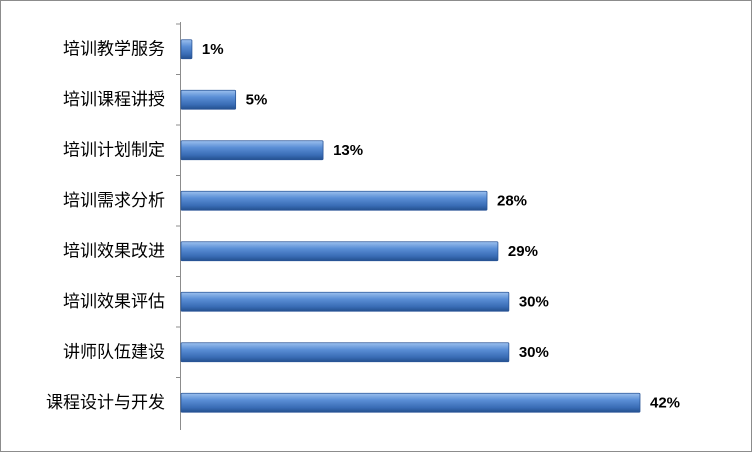  Describe the element at coordinates (523, 251) in the screenshot. I see `value-label: 29%` at that location.